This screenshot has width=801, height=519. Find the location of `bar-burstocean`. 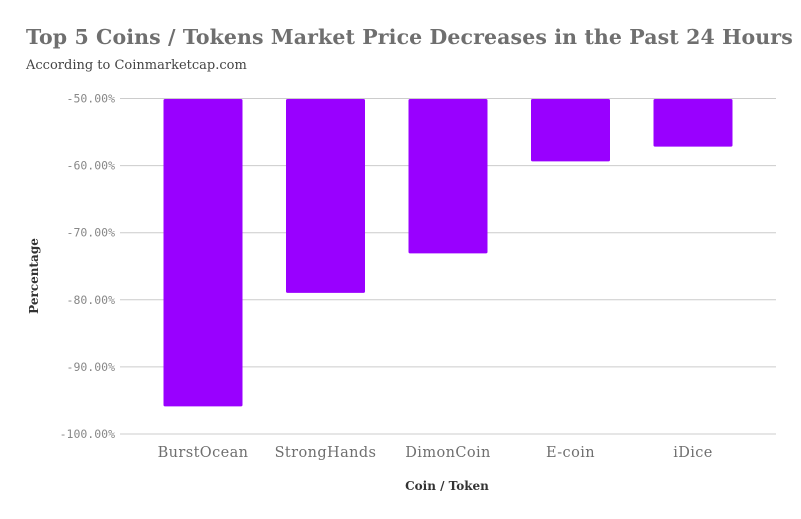

bar-burstocean is located at coordinates (203, 253).